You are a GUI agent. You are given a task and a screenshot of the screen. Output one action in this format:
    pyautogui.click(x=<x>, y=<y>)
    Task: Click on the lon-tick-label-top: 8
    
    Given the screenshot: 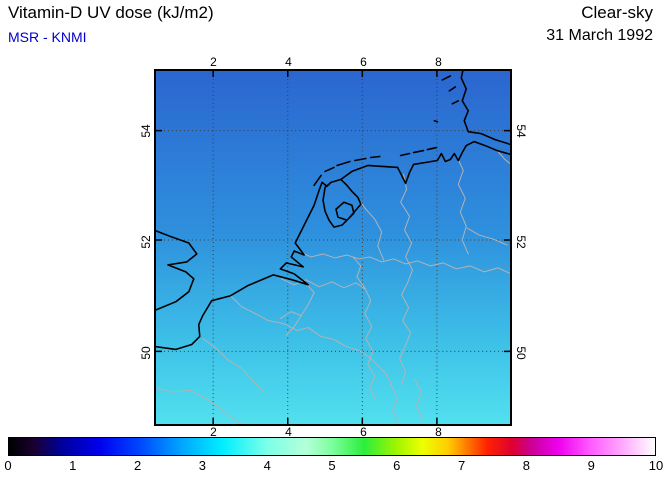 What is the action you would take?
    pyautogui.click(x=438, y=62)
    